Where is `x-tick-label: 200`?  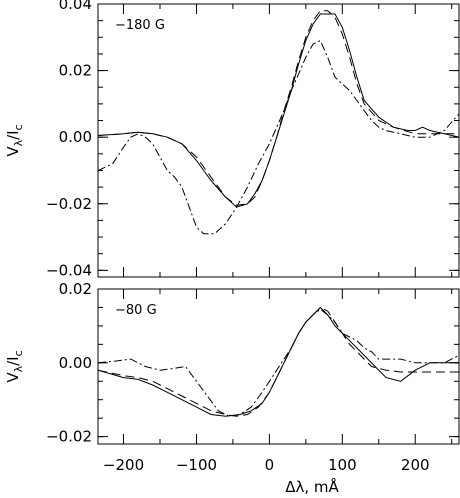 x-tick-label: 200 is located at coordinates (415, 465).